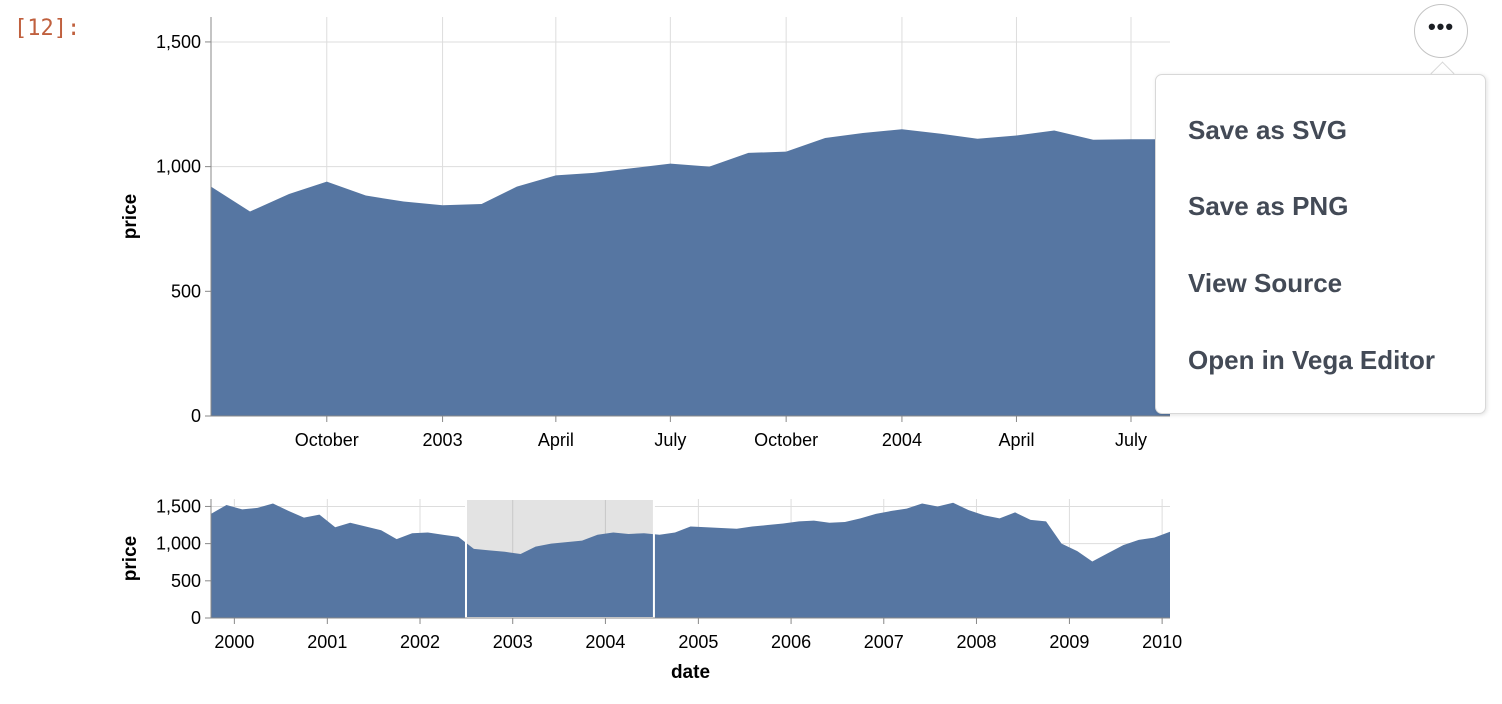  Describe the element at coordinates (1312, 360) in the screenshot. I see `open-in-vega-editor-menu-item: Open in Vega Editor` at that location.